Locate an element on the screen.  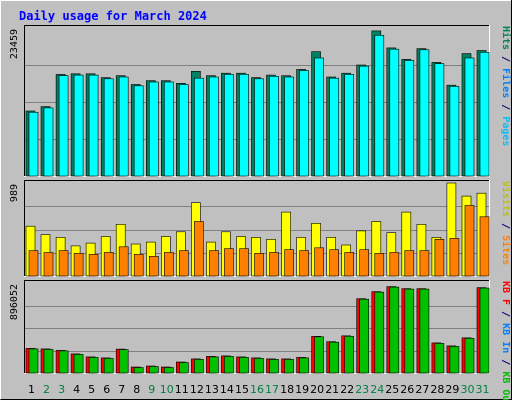
x-tick-label: 5 is located at coordinates (91, 389).